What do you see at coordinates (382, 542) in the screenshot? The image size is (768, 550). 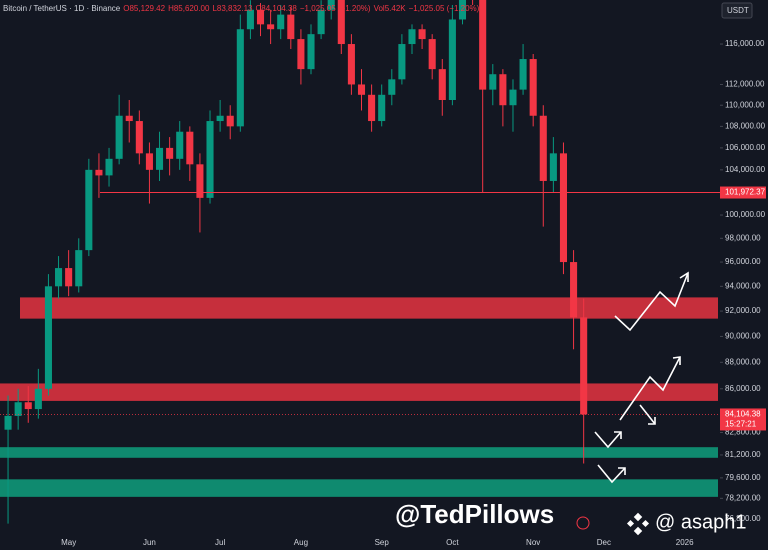 I see `x-tick-label: Sep` at bounding box center [382, 542].